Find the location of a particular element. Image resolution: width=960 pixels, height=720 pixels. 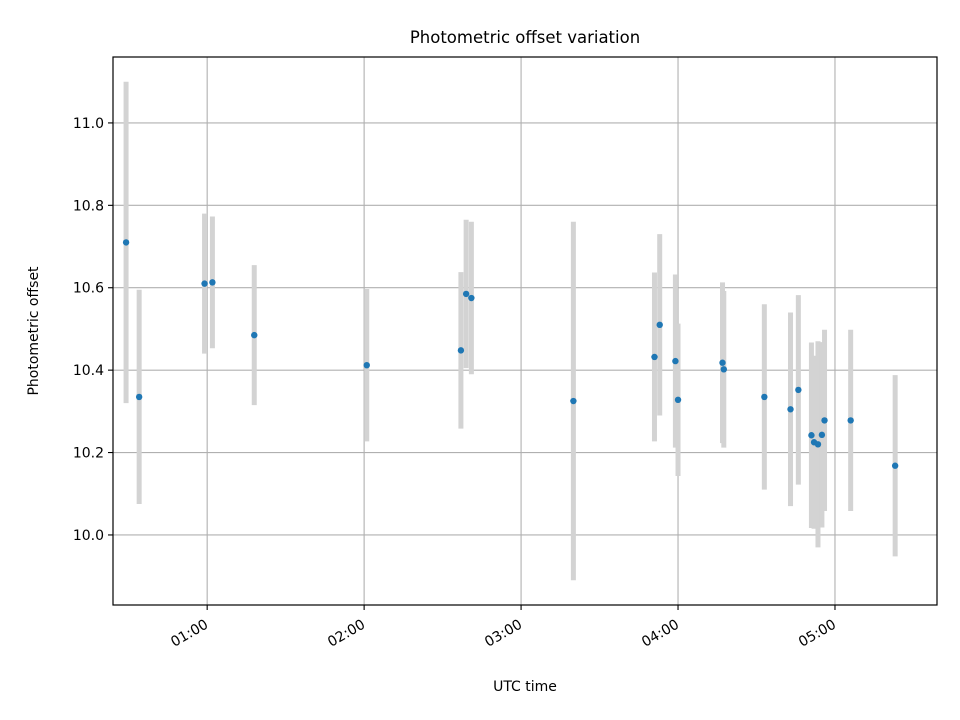

y-tick-label: 10.0 is located at coordinates (88, 536).